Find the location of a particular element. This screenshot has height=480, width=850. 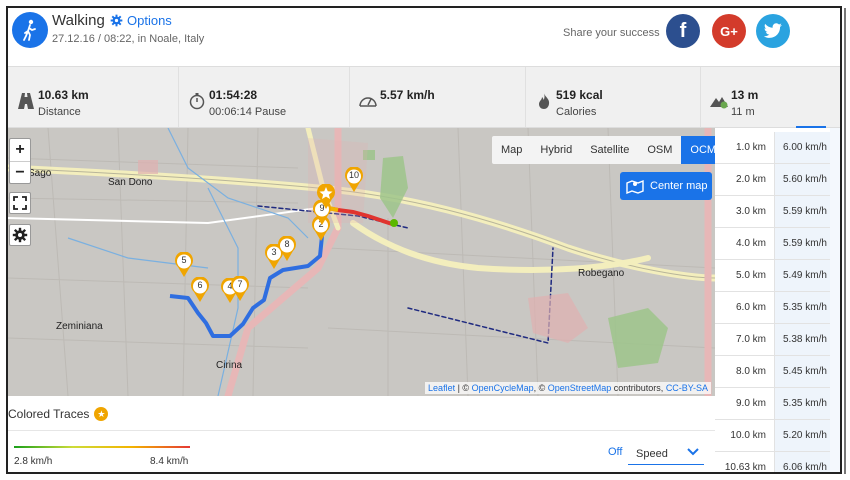

split-speed: 6.06 km/h is located at coordinates (807, 463).